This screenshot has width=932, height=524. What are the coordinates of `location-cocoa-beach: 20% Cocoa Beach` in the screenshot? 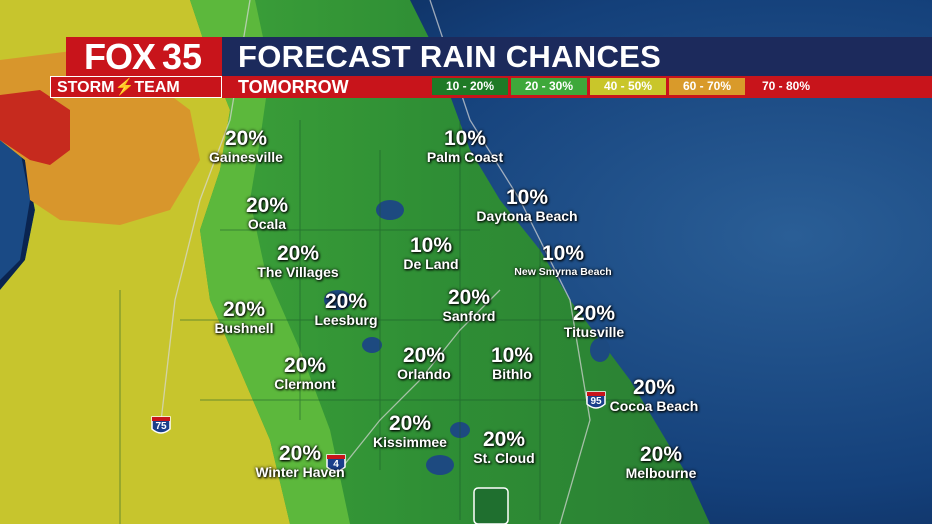 It's located at (654, 395).